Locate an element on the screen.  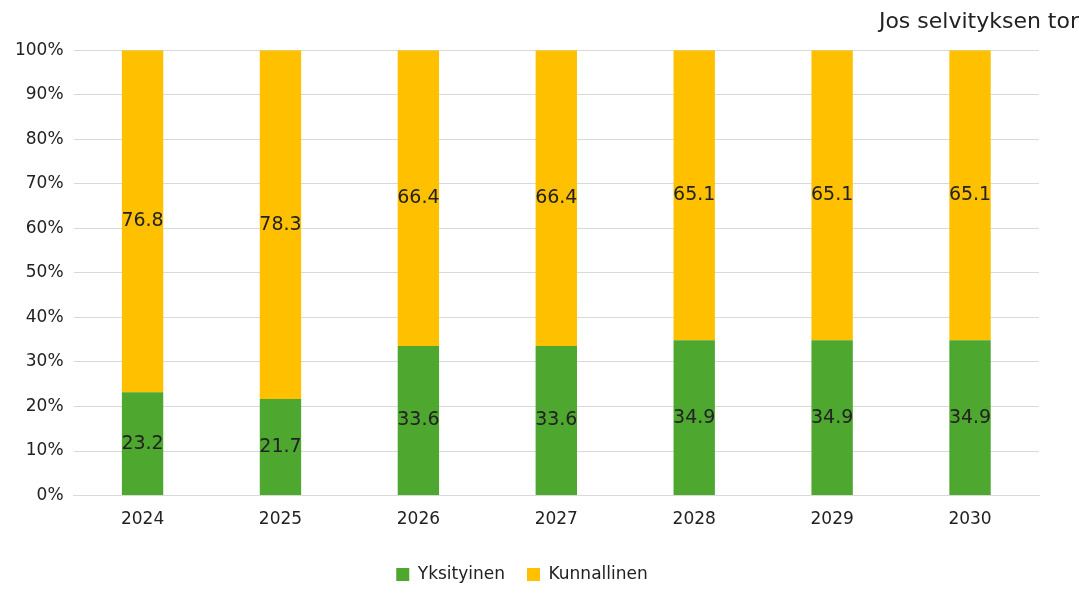
data-label: 21.7 is located at coordinates (280, 444).